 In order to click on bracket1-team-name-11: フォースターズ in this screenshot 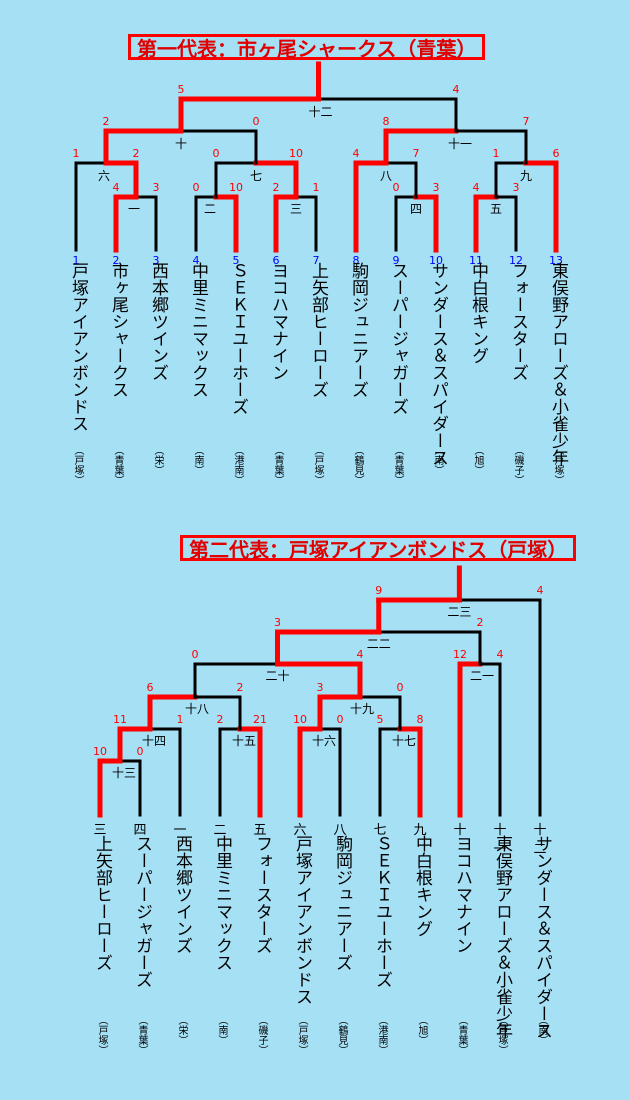, I will do `click(518, 321)`.